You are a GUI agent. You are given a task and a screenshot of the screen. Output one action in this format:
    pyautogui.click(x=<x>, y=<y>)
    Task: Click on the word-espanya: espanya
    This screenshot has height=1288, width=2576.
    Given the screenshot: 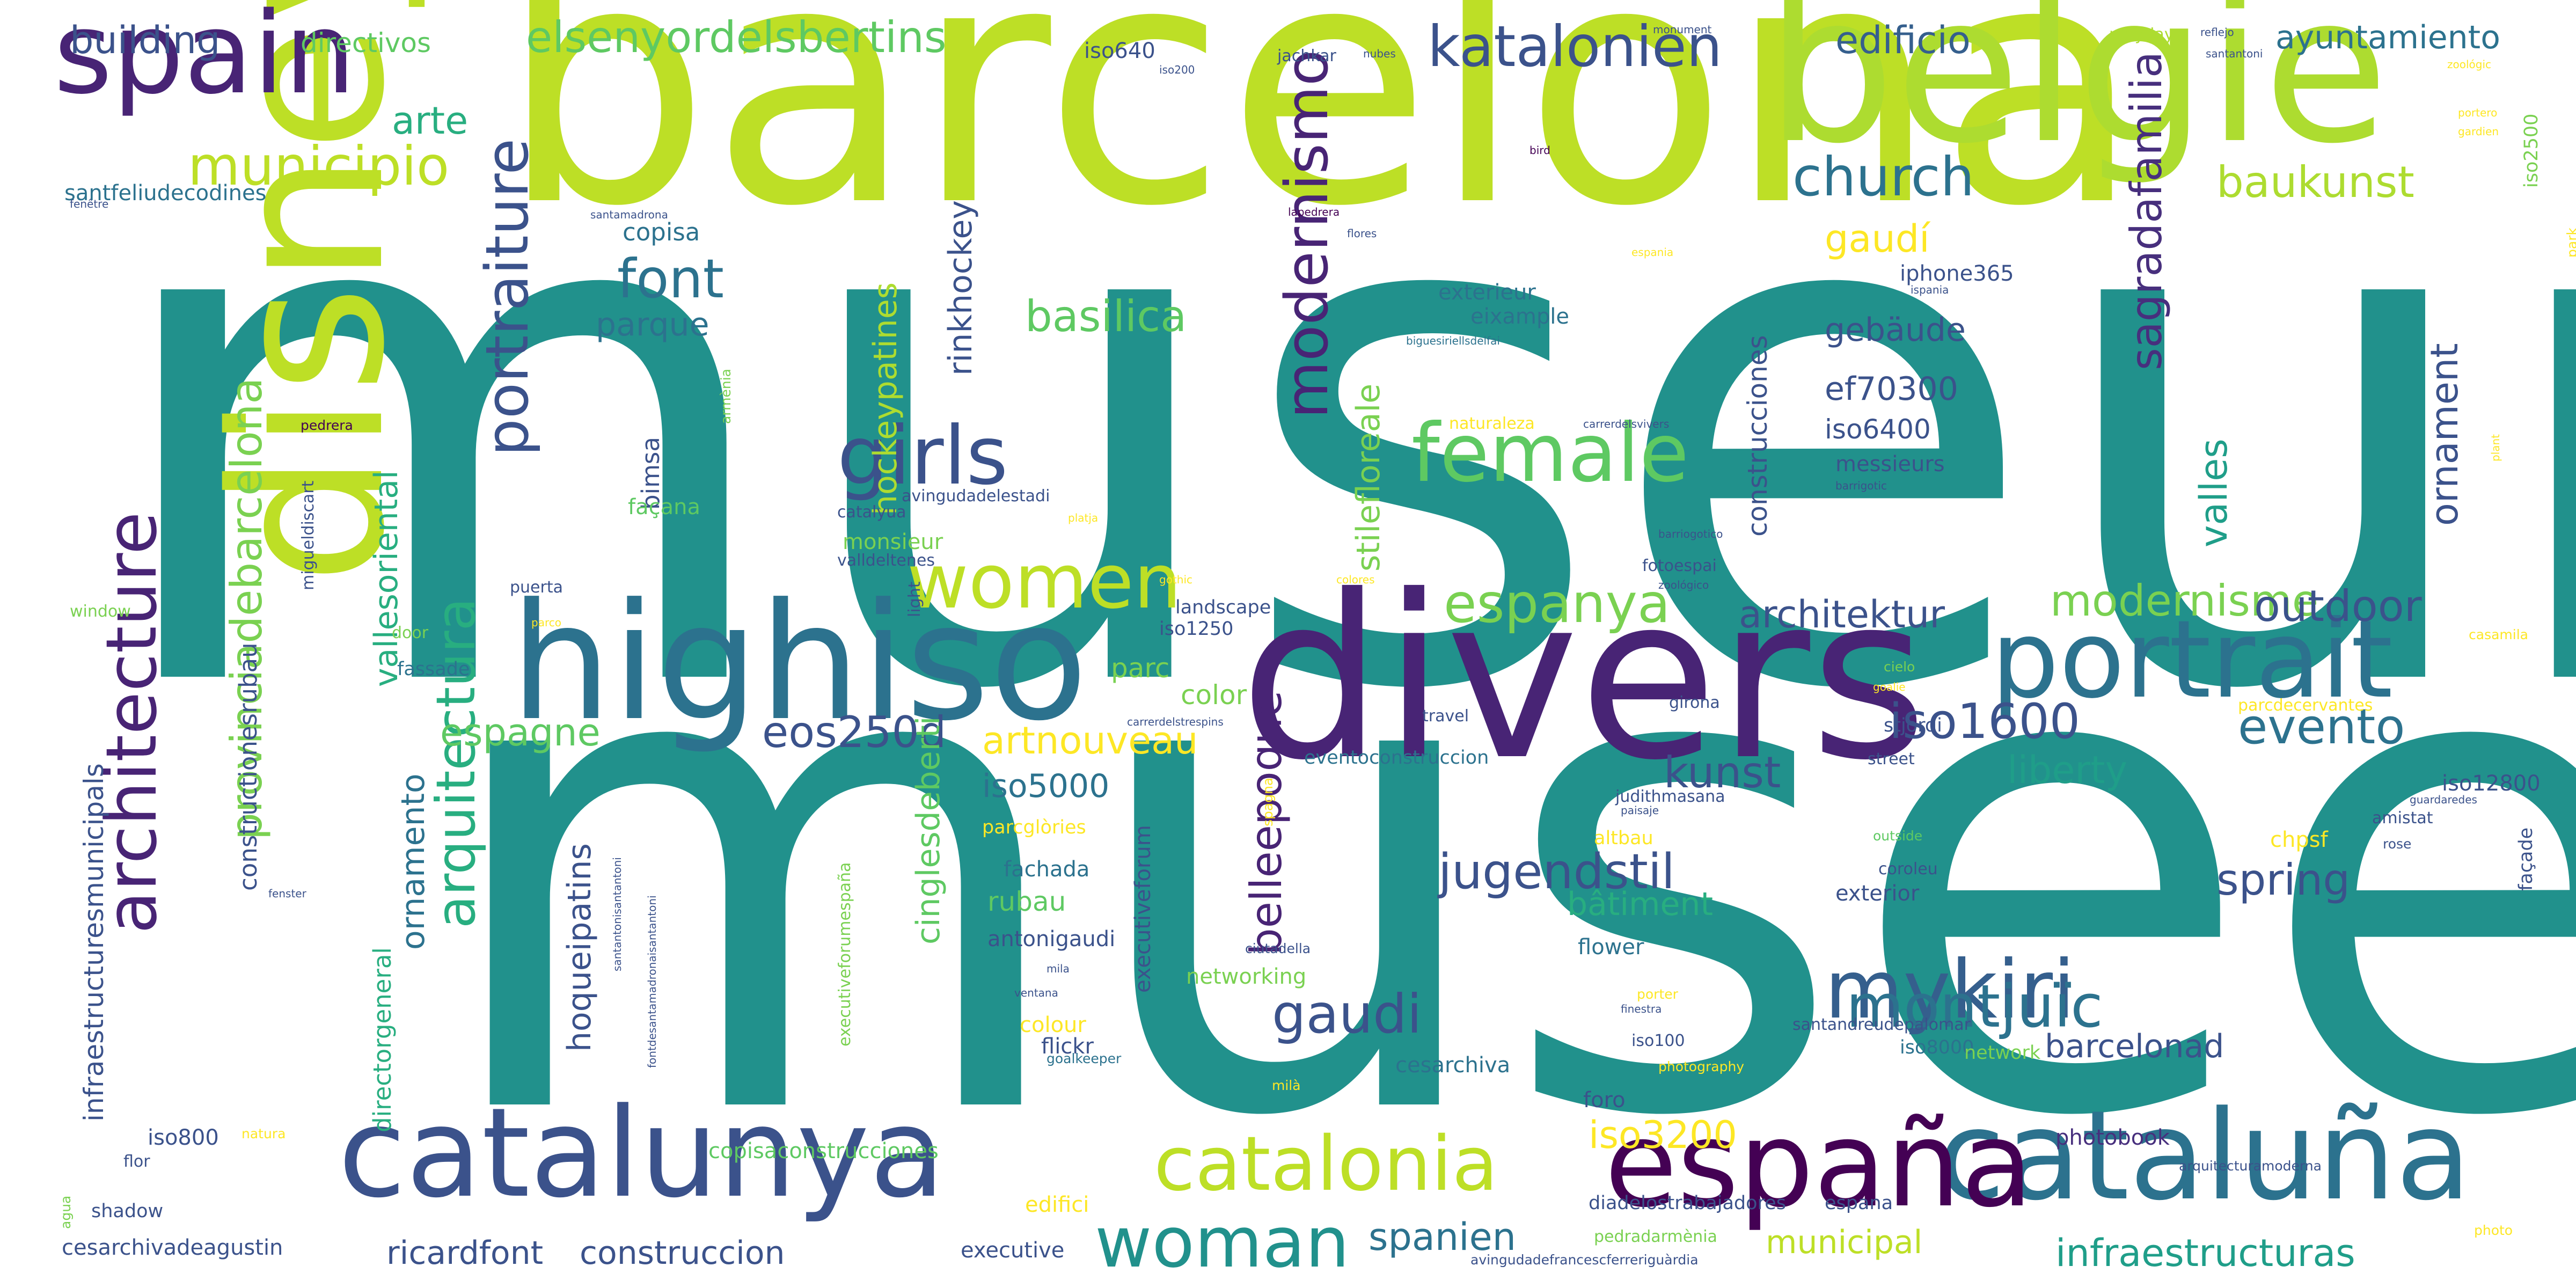 What is the action you would take?
    pyautogui.click(x=1557, y=603)
    